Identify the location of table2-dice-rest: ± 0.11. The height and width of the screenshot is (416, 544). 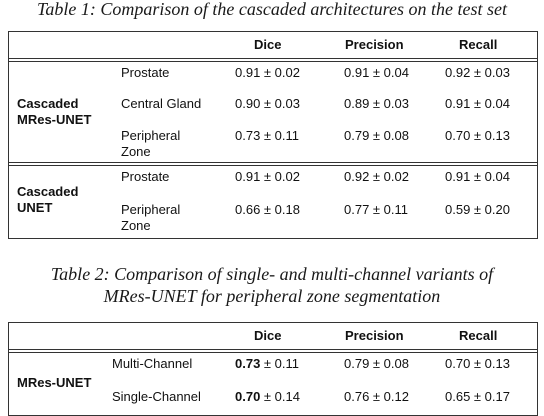
(280, 363).